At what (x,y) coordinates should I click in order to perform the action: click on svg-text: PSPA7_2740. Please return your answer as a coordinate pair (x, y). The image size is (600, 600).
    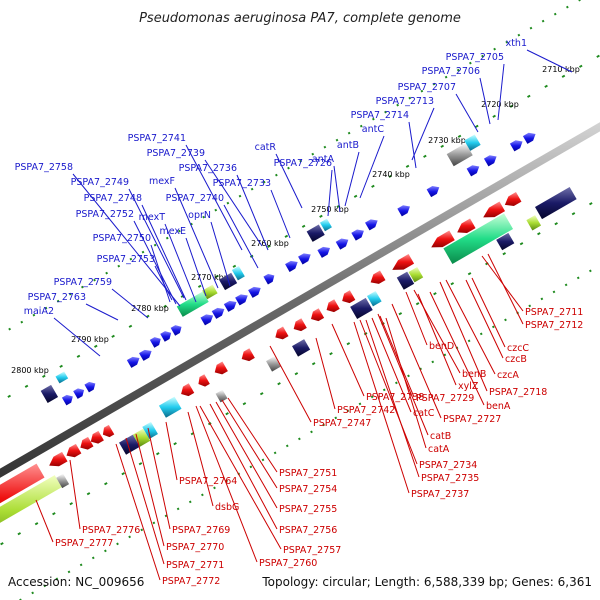
    Looking at the image, I should click on (195, 198).